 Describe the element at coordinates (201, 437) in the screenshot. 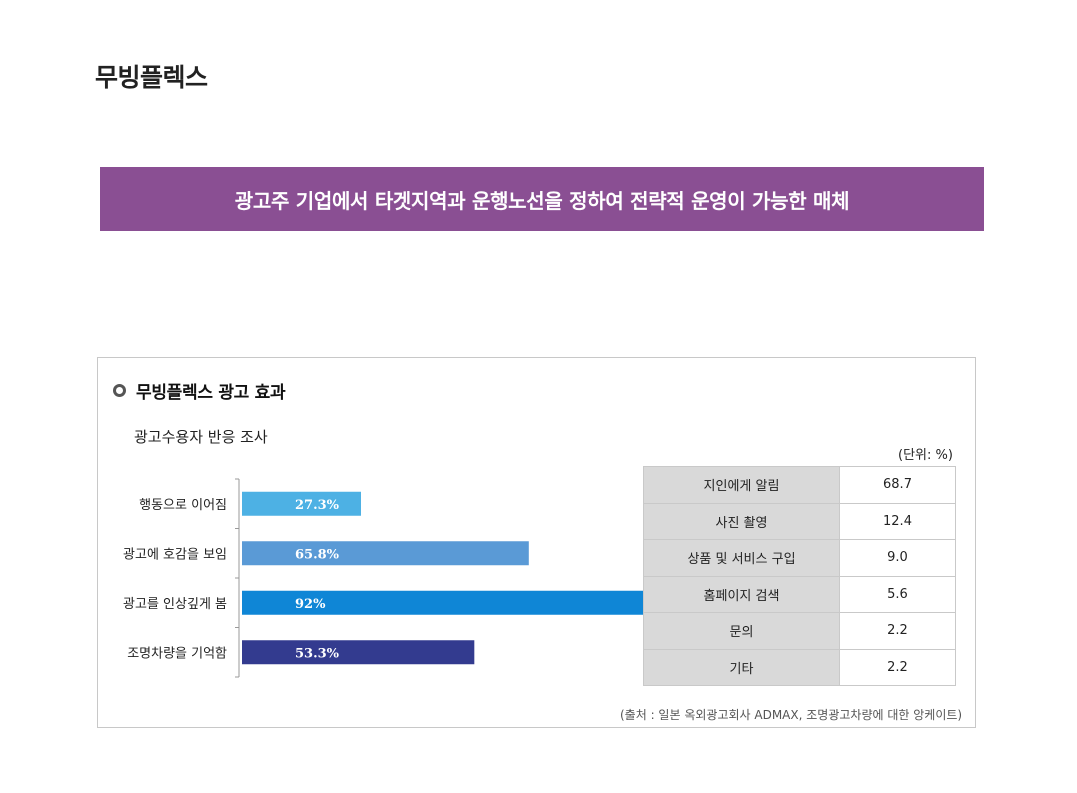

I see `chart-subtitle: 광고수용자 반응 조사` at that location.